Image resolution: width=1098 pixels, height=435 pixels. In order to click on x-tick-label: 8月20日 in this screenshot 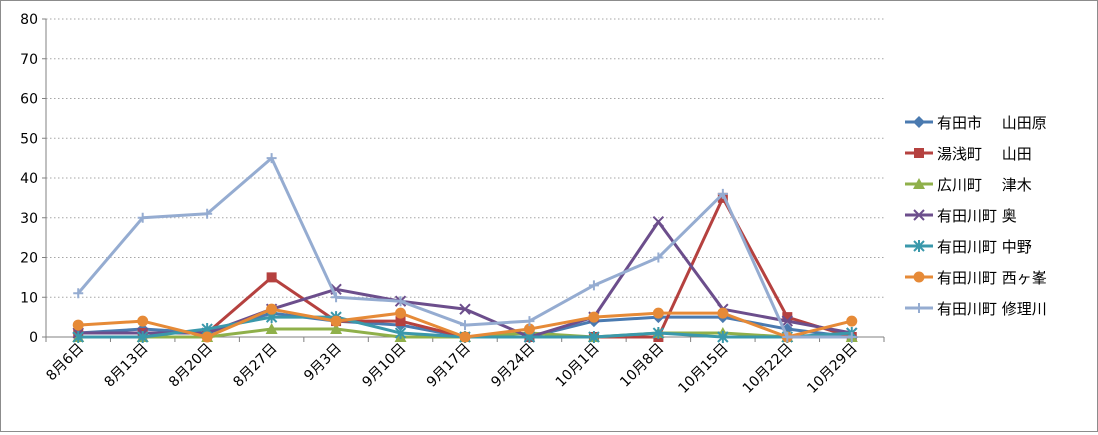, I will do `click(191, 366)`.